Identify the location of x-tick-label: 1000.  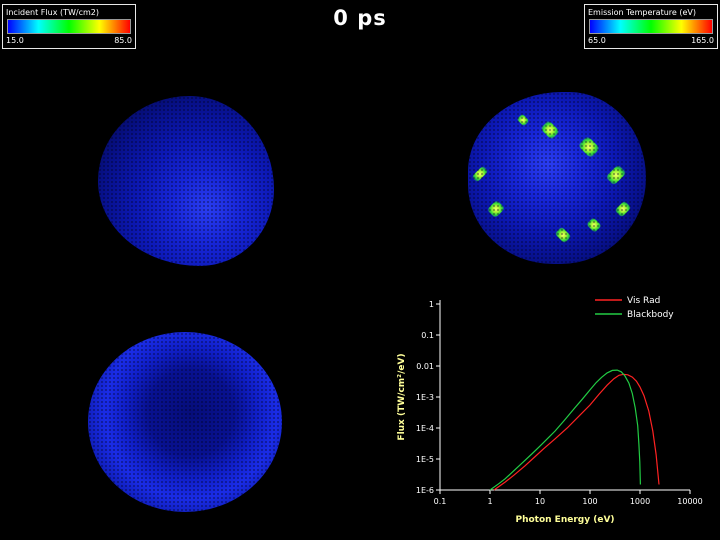
(640, 501).